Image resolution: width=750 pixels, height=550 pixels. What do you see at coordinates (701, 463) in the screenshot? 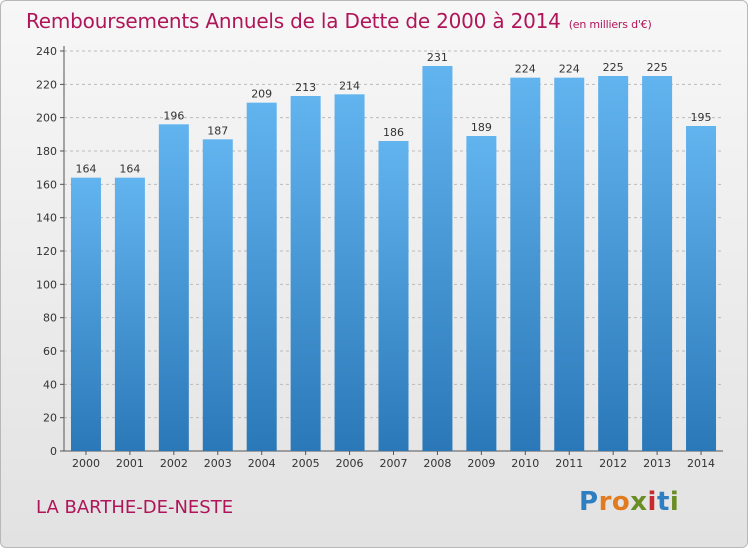
I see `x-tick-label: 2014` at bounding box center [701, 463].